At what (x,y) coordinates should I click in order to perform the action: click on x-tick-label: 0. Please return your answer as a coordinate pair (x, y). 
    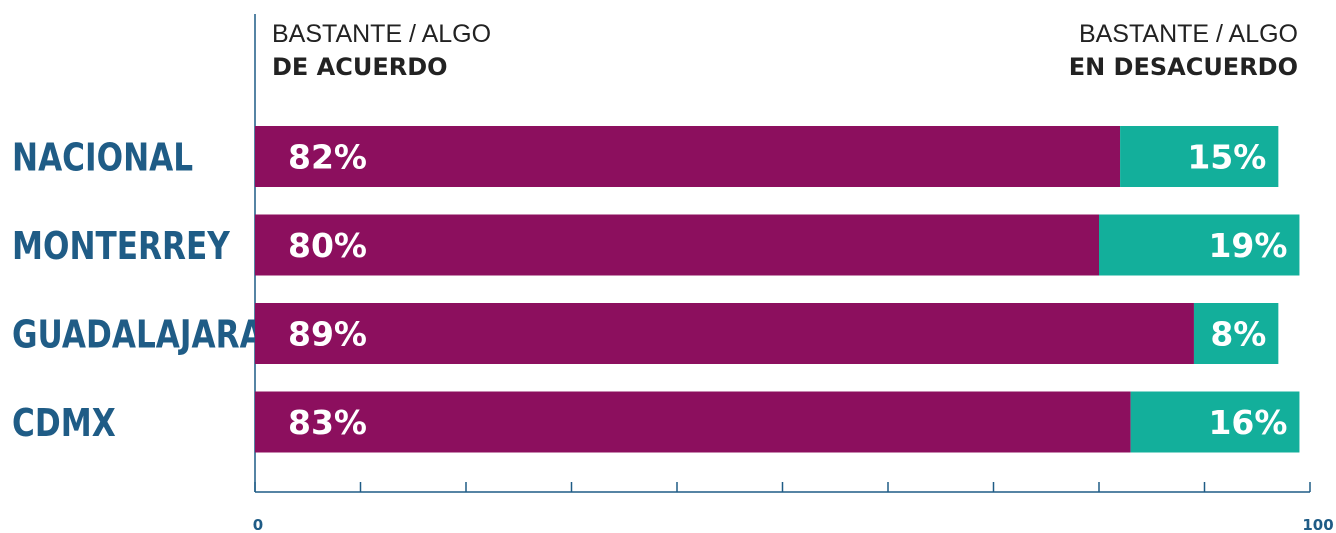
    Looking at the image, I should click on (258, 524).